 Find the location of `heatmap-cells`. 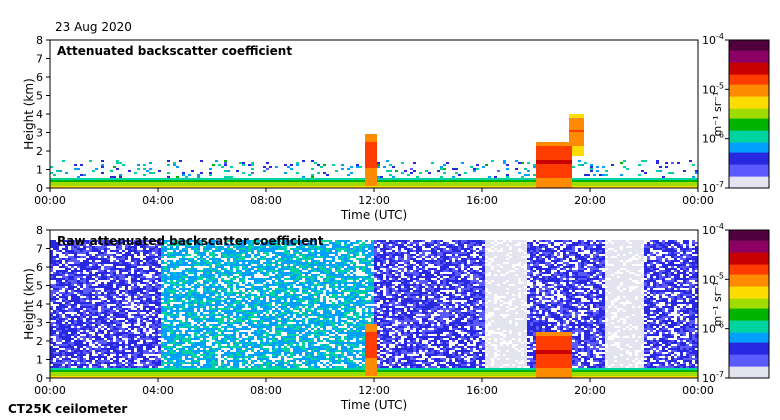

heatmap-cells is located at coordinates (374, 151).